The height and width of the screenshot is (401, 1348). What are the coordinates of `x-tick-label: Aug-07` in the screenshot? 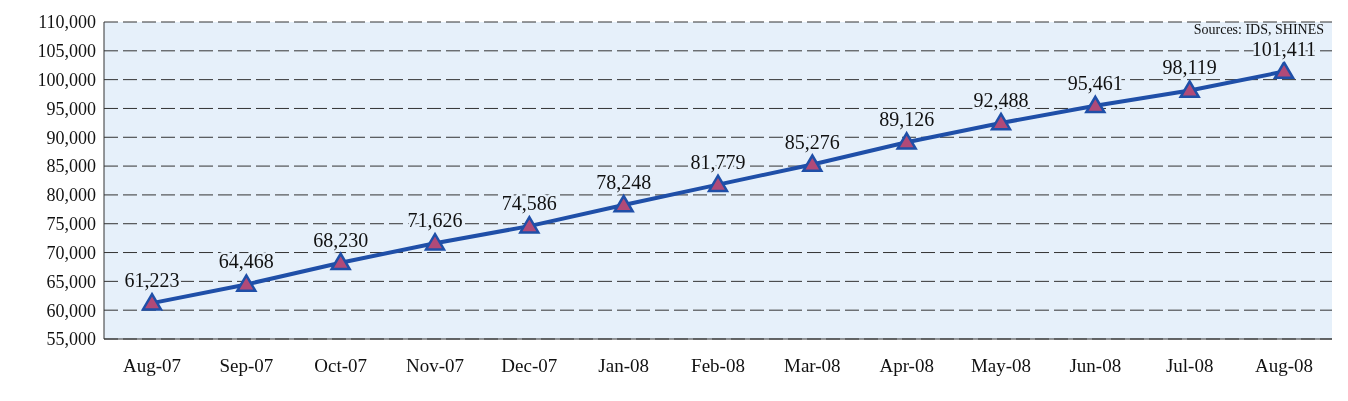 It's located at (152, 366).